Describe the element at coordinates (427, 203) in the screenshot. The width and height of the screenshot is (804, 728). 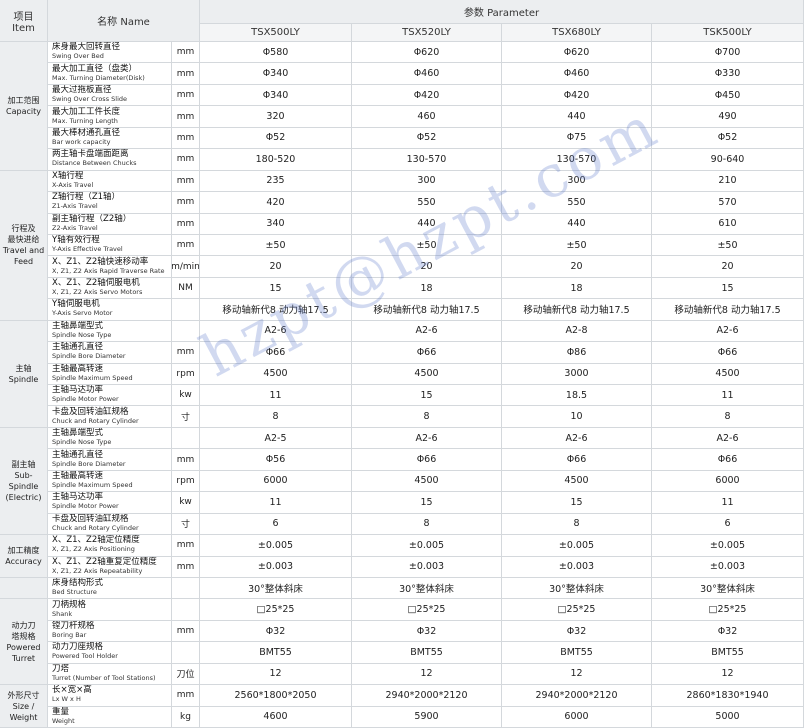
I see `spec-value: 550` at that location.